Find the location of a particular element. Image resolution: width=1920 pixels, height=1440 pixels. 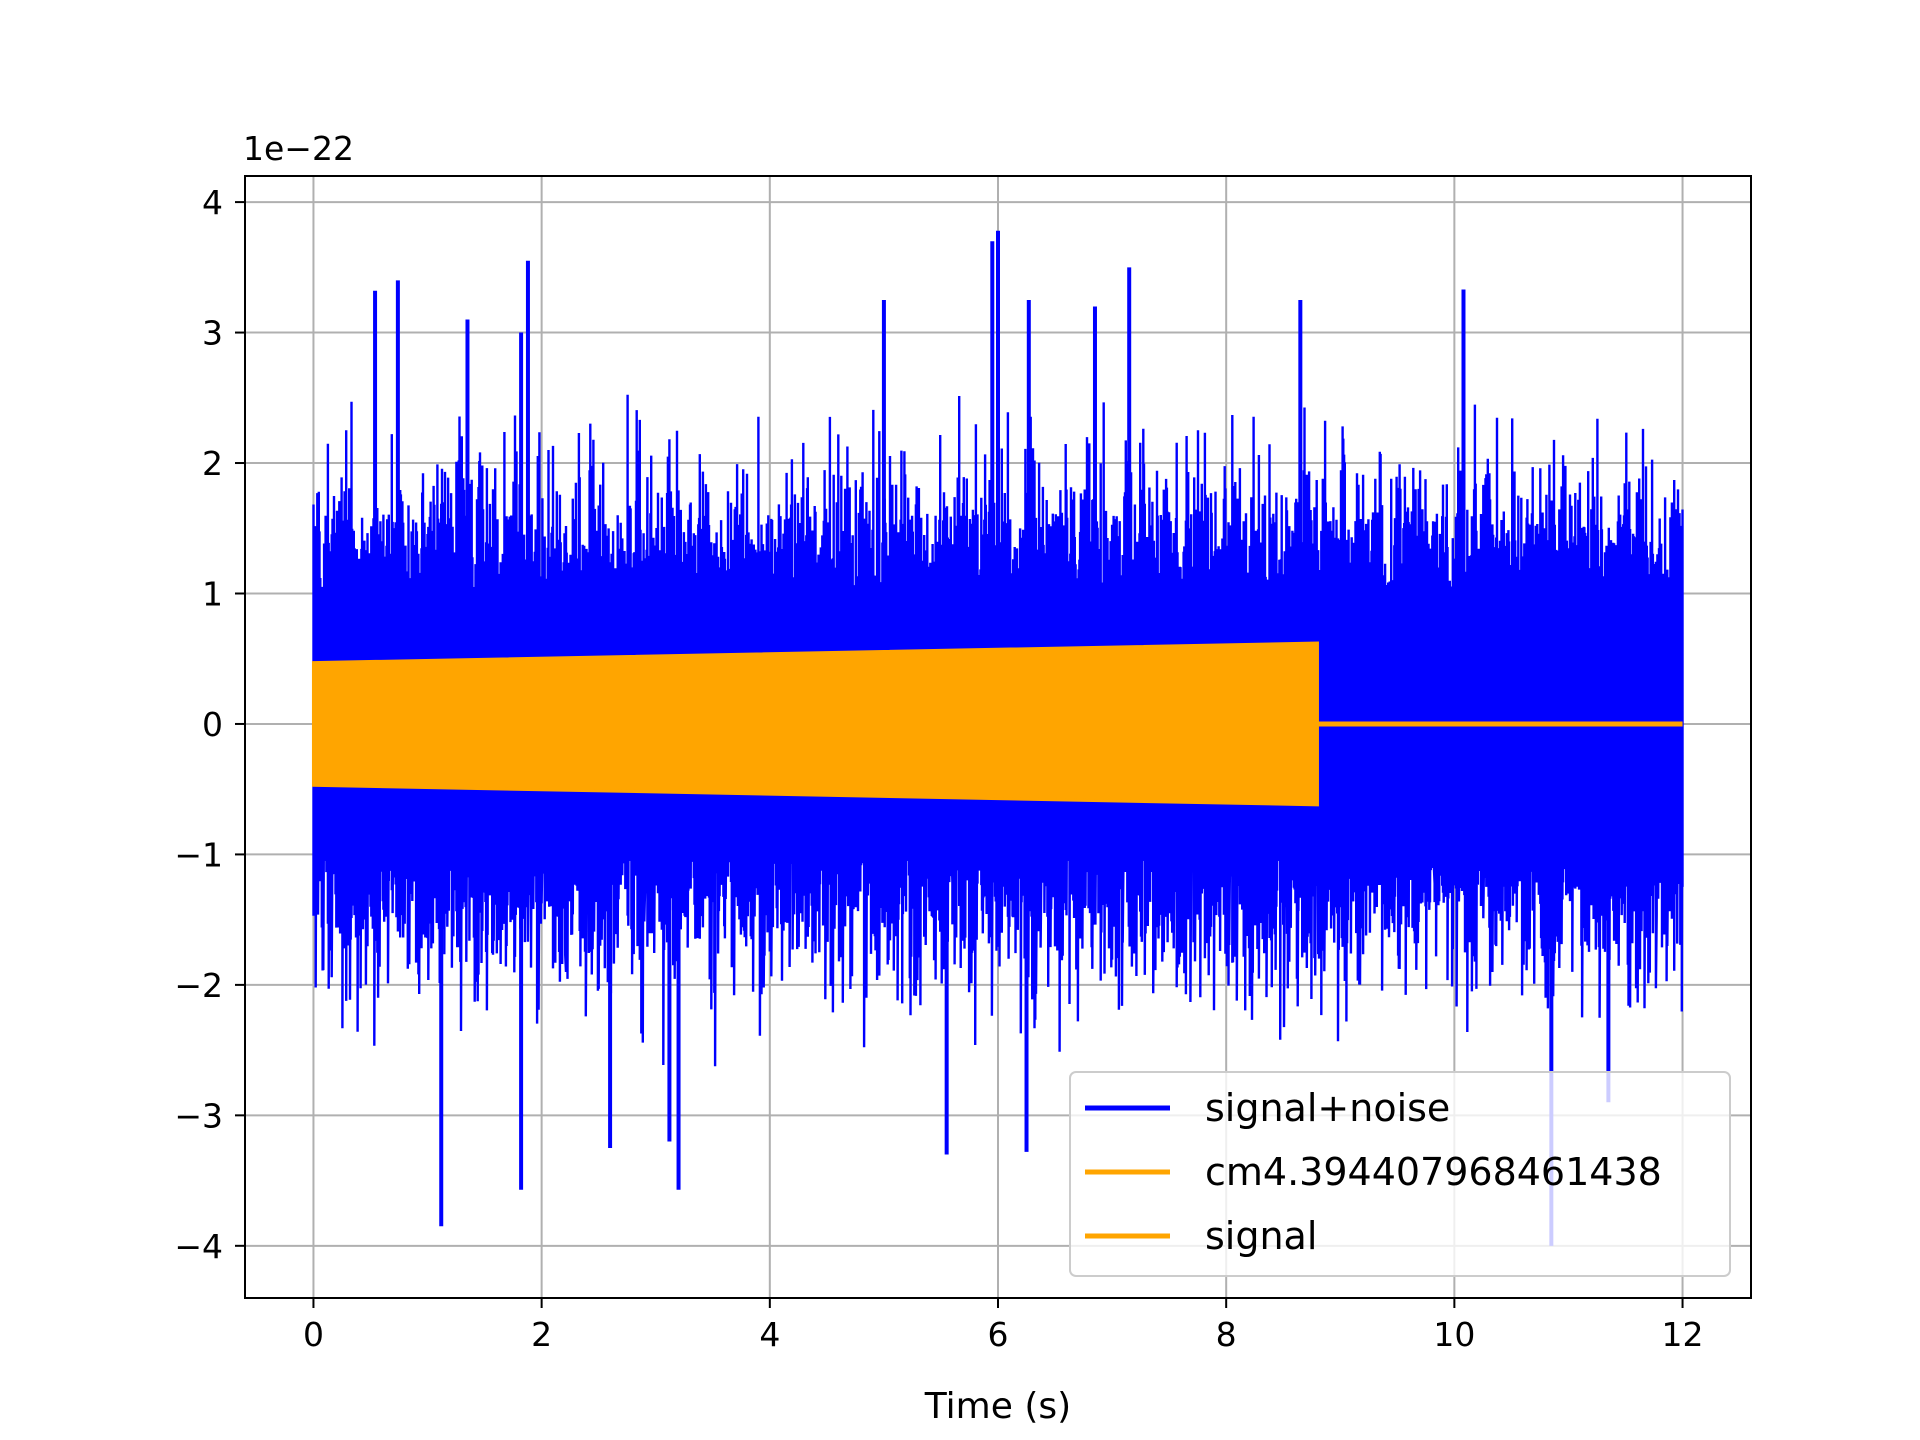

y-tick-label: 3 is located at coordinates (212, 333).